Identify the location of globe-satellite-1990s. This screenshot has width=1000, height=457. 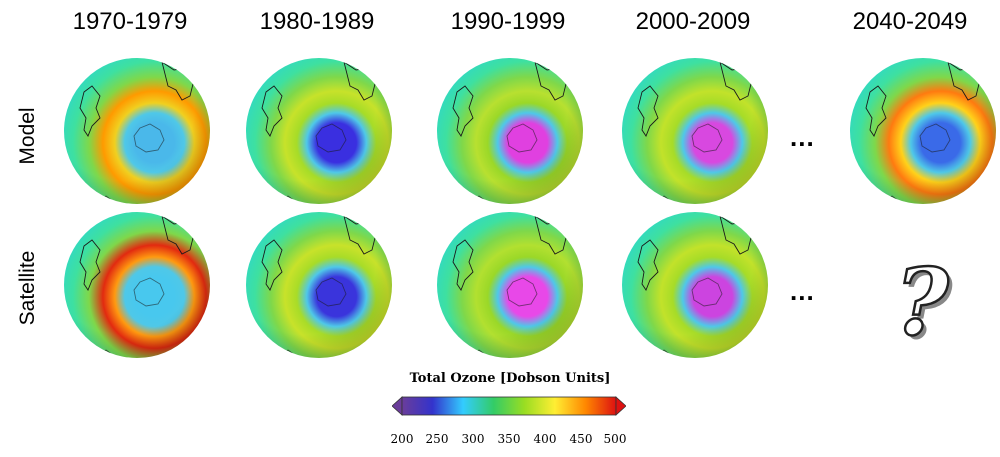
(510, 285).